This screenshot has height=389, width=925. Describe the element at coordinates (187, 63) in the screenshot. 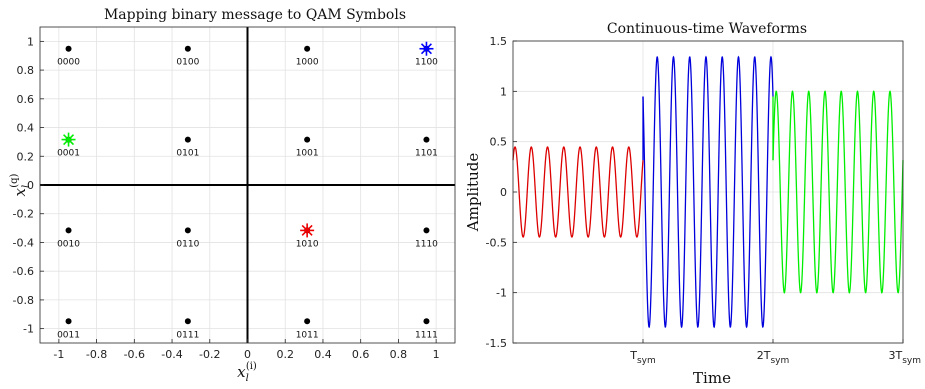

I see `bit-label: 0100` at that location.